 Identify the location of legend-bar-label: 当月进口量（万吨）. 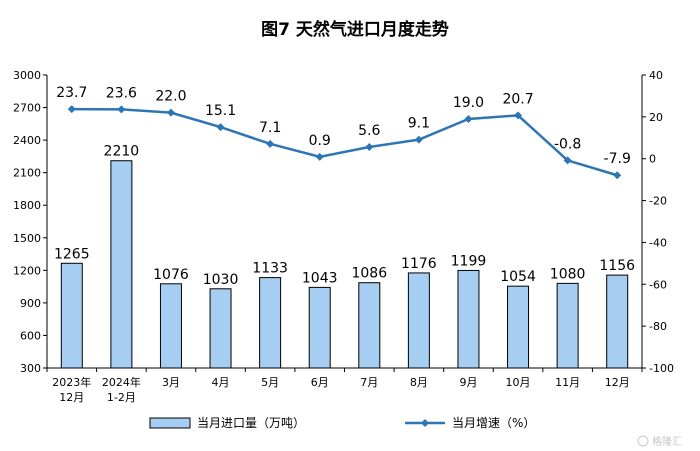
(251, 423).